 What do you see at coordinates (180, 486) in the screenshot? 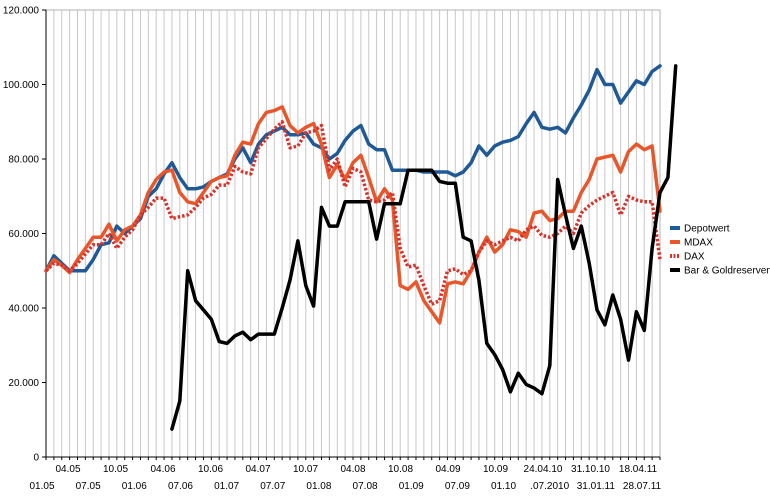
I see `x-tick-label: 07.06` at bounding box center [180, 486].